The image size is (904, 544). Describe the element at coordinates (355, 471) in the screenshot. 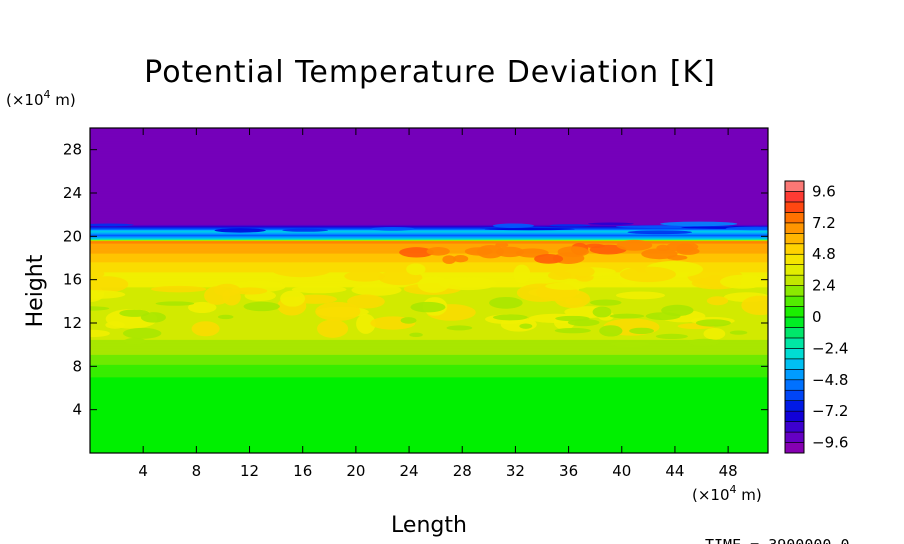

I see `x-tick-label: 20` at that location.